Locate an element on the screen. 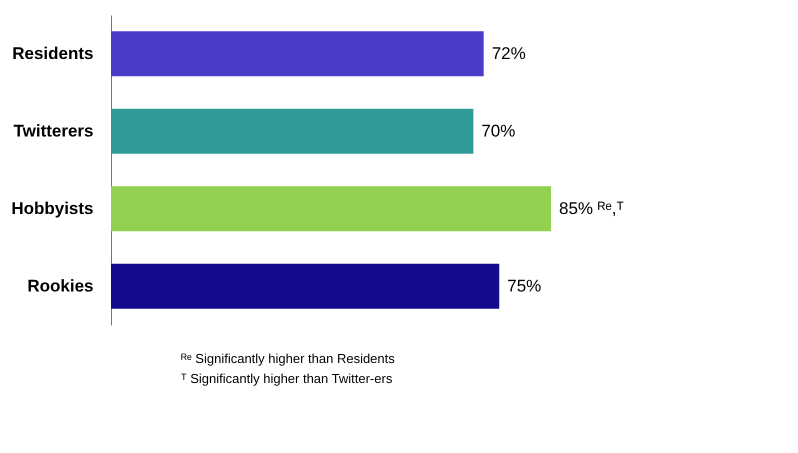 The height and width of the screenshot is (453, 798). text: ᴿᵉ Significantly higher than Residents is located at coordinates (288, 358).